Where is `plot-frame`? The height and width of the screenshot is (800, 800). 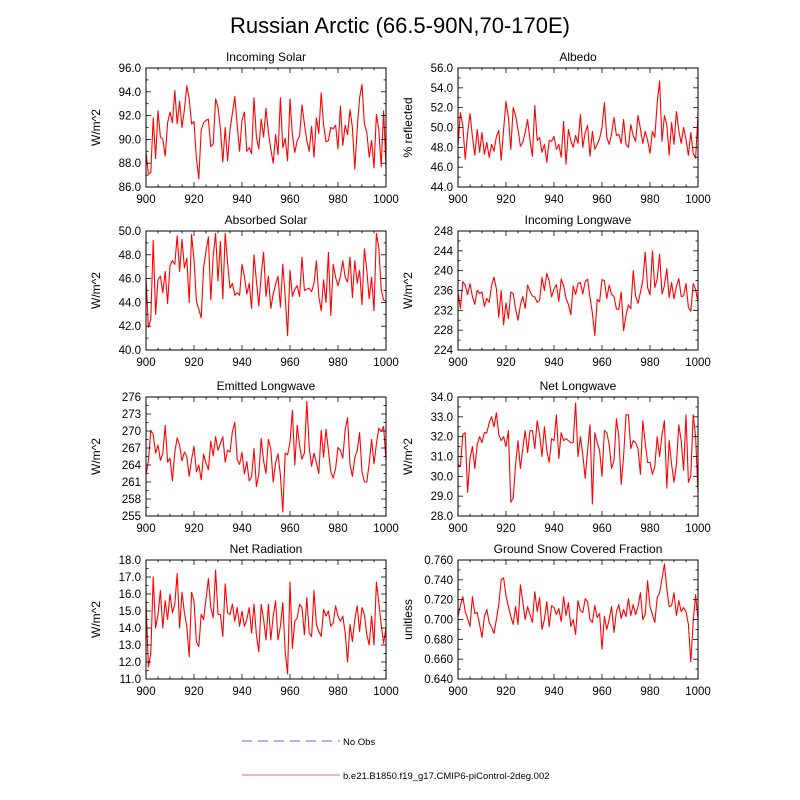
plot-frame is located at coordinates (266, 619).